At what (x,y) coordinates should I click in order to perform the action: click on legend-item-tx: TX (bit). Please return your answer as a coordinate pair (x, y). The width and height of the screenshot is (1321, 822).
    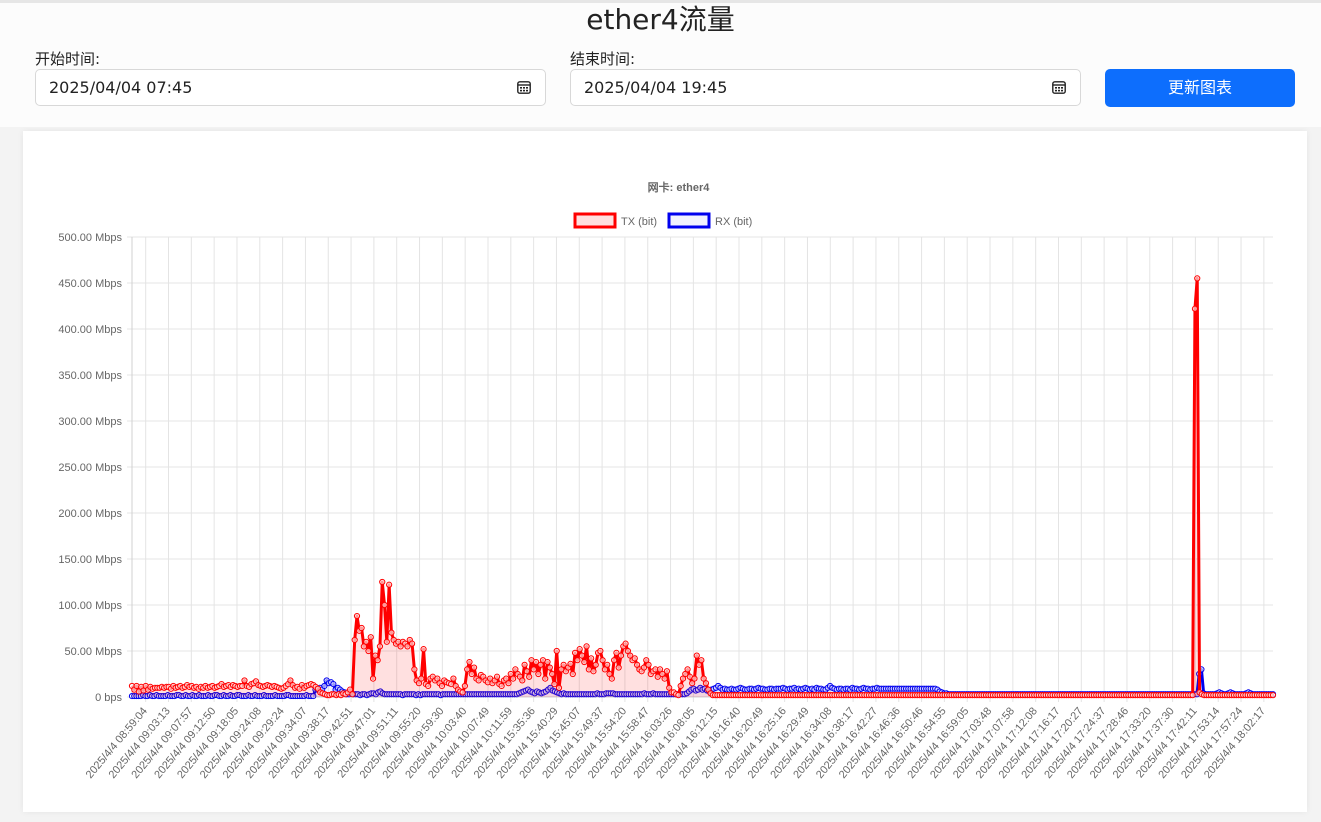
    Looking at the image, I should click on (615, 220).